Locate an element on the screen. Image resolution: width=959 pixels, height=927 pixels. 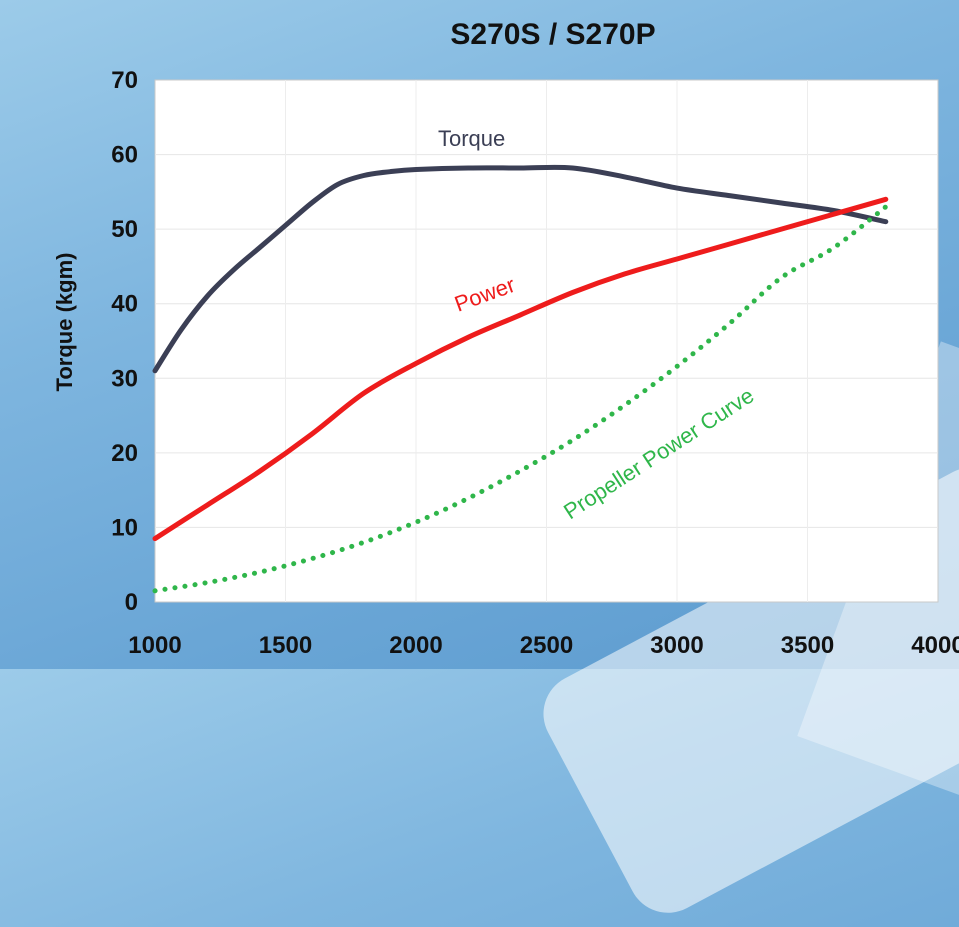
y-axis-ticks: 0 10 20 30 40 50 60 70 is located at coordinates (124, 341).